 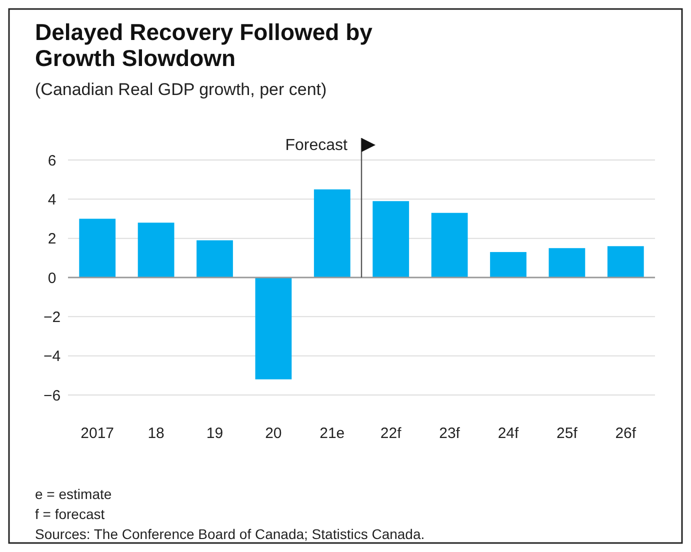 I want to click on y-tick-label: −4, so click(x=52, y=357).